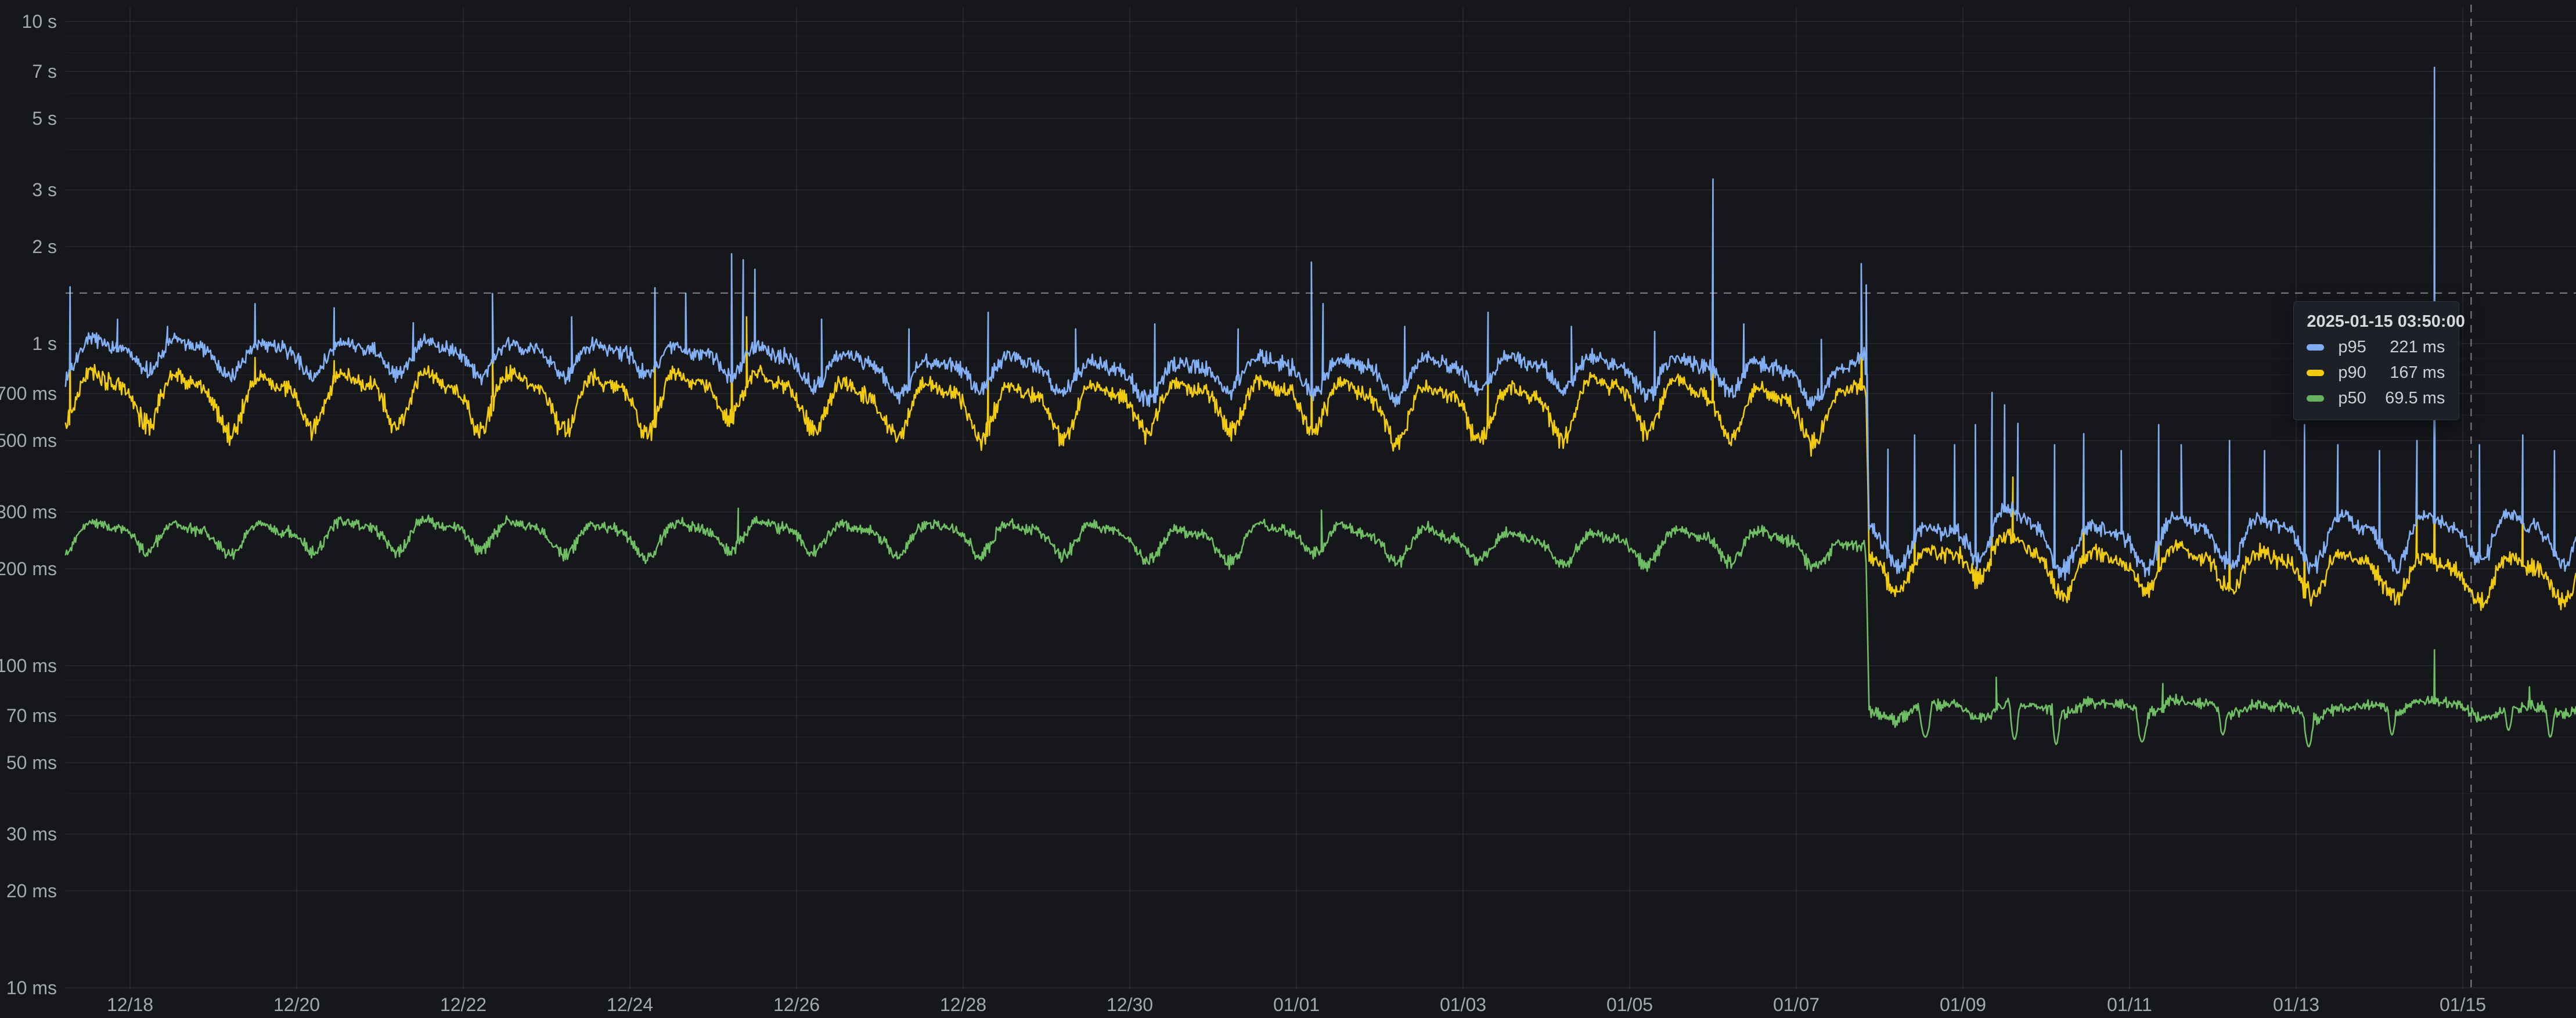  What do you see at coordinates (796, 1005) in the screenshot?
I see `x-tick-label: 12/26` at bounding box center [796, 1005].